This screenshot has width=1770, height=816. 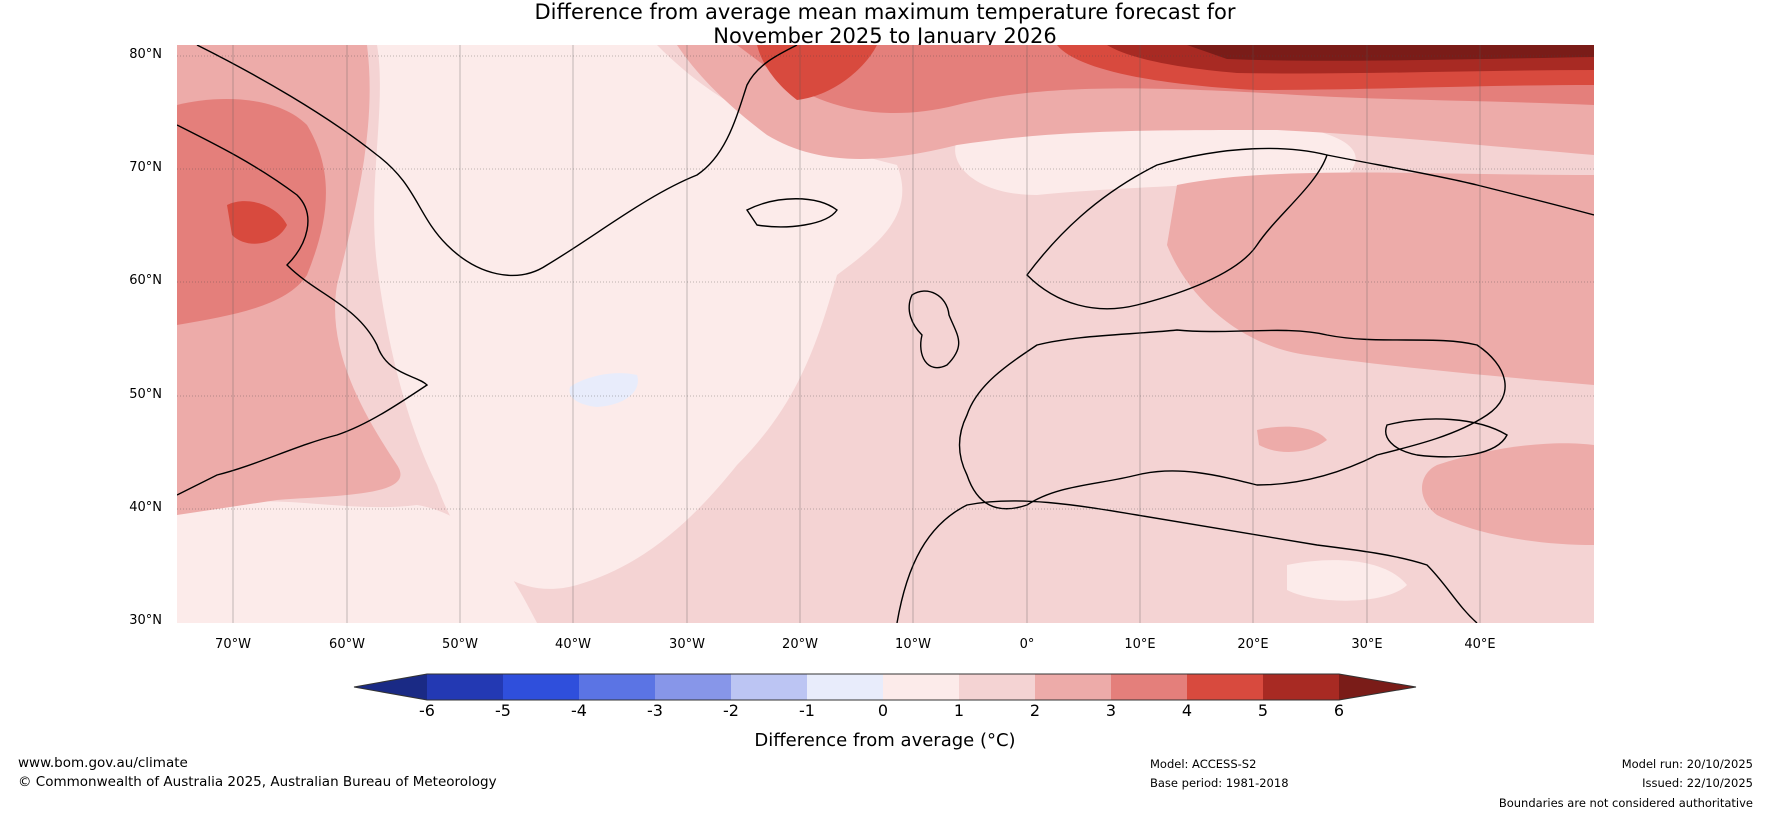 What do you see at coordinates (460, 644) in the screenshot?
I see `lon-label-50w: 50°W` at bounding box center [460, 644].